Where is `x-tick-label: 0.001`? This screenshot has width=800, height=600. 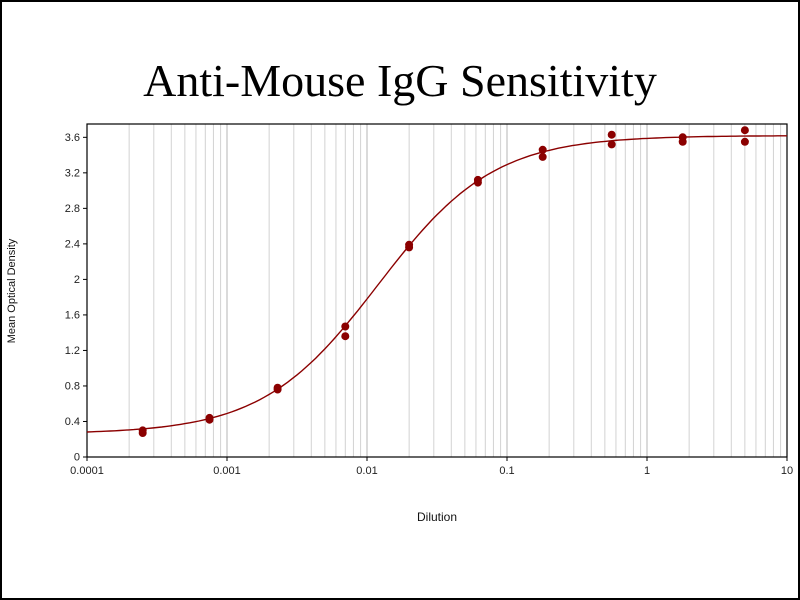
x-tick-label: 0.001 is located at coordinates (227, 471).